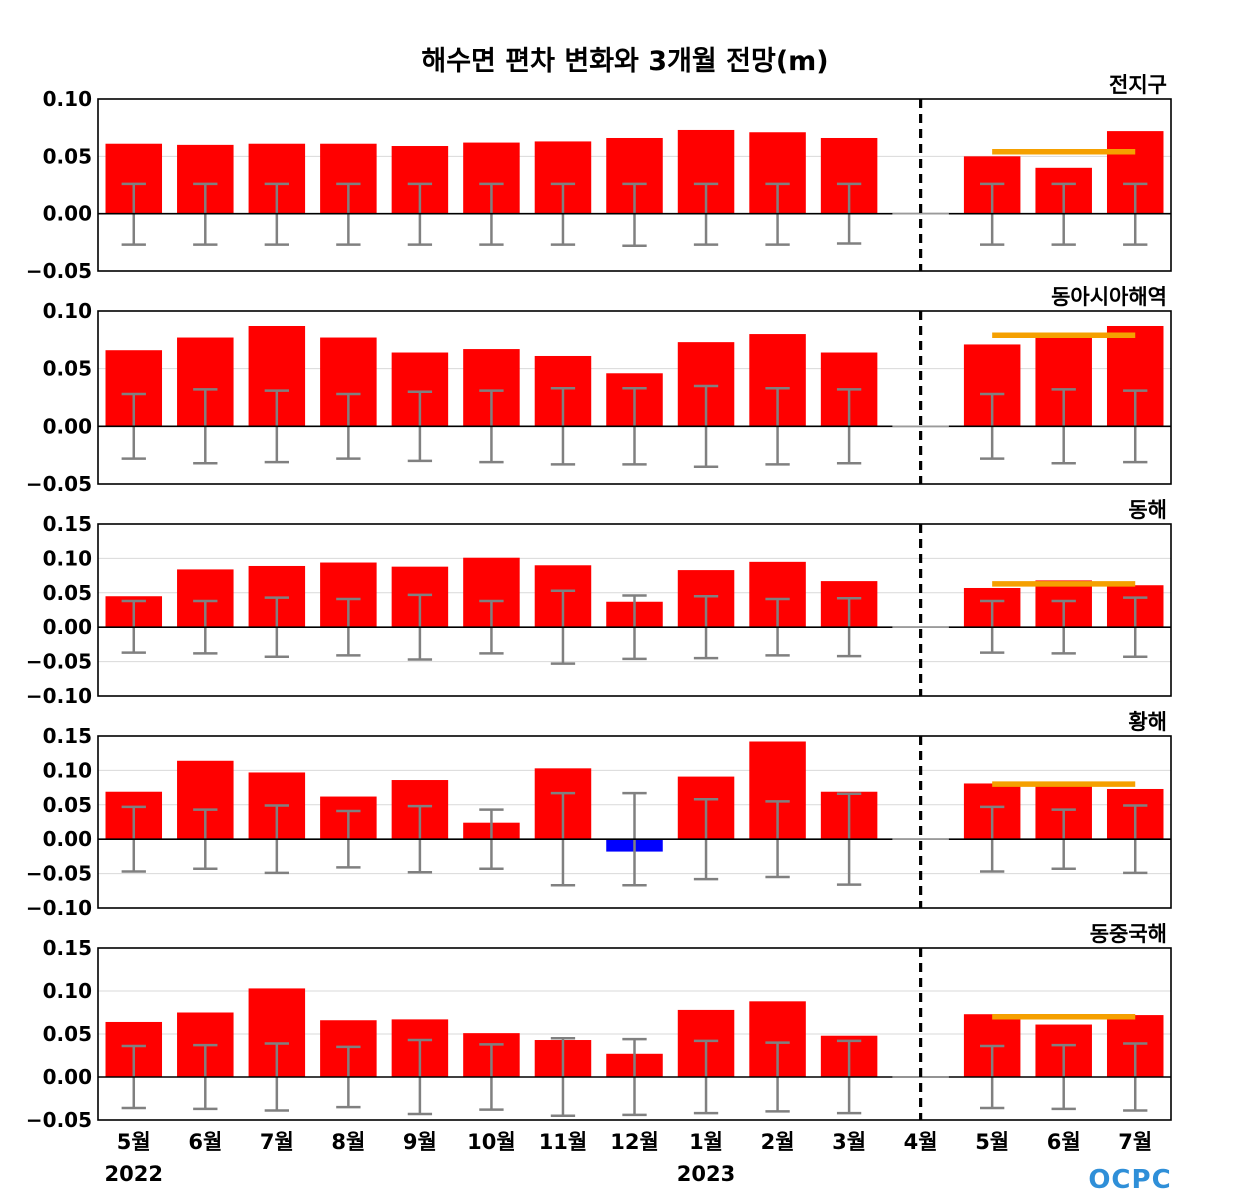 The image size is (1250, 1204). Describe the element at coordinates (706, 1174) in the screenshot. I see `year-label: 2023` at that location.